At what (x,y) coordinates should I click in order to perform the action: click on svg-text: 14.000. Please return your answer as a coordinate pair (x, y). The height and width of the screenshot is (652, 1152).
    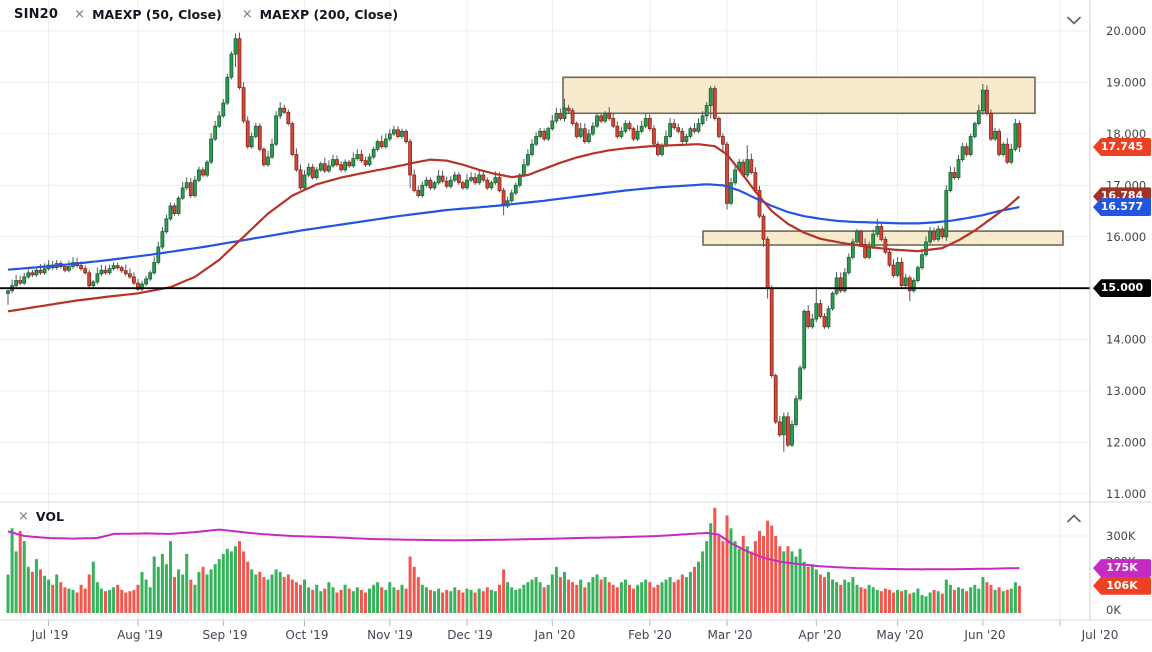
    Looking at the image, I should click on (1126, 340).